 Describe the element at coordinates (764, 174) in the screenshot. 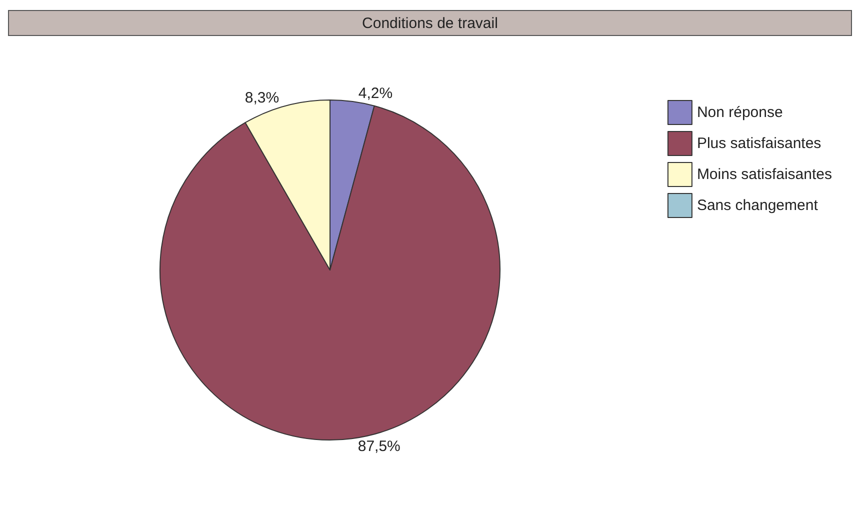

I see `legend-label: Moins satisfaisantes` at that location.